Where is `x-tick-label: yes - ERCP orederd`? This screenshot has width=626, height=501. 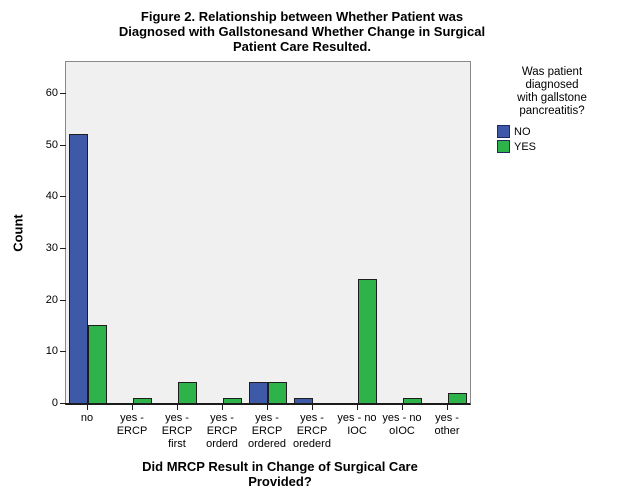
x-tick-label: yes - ERCP orederd is located at coordinates (312, 431).